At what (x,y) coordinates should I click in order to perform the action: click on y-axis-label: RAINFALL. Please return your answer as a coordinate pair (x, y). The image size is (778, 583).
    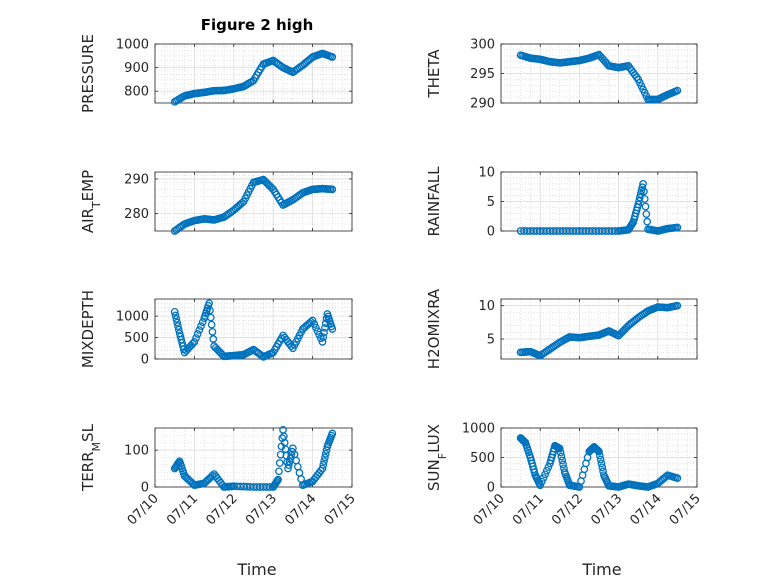
    Looking at the image, I should click on (434, 201).